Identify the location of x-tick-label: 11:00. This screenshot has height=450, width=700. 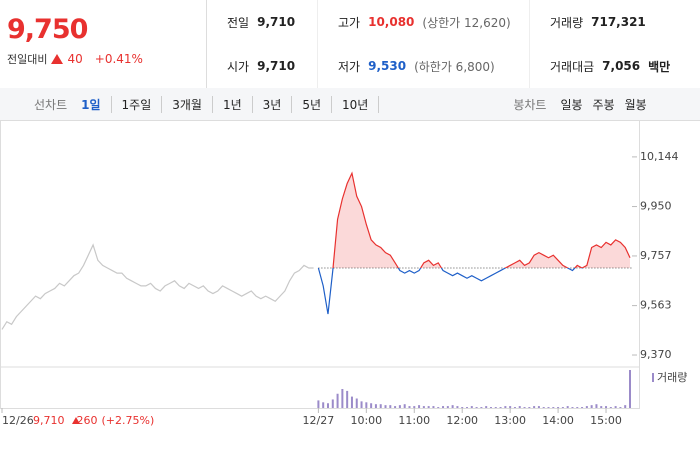
(414, 420).